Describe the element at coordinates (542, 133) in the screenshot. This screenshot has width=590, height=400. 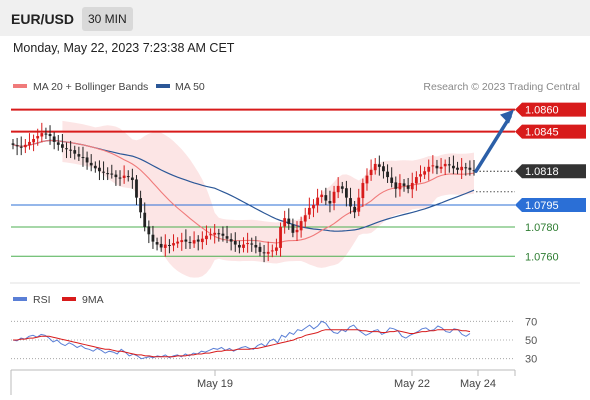
I see `level-label-1.0845: 1.0845` at that location.